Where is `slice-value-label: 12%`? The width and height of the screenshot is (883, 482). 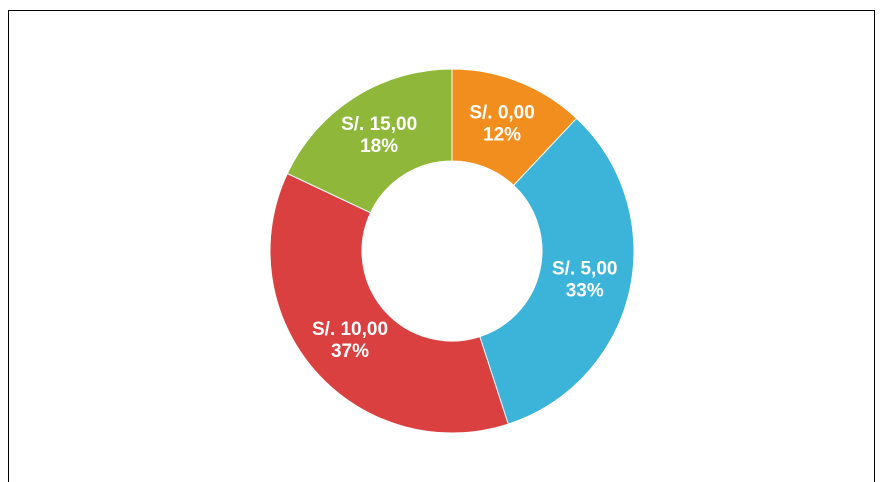
slice-value-label: 12% is located at coordinates (502, 135).